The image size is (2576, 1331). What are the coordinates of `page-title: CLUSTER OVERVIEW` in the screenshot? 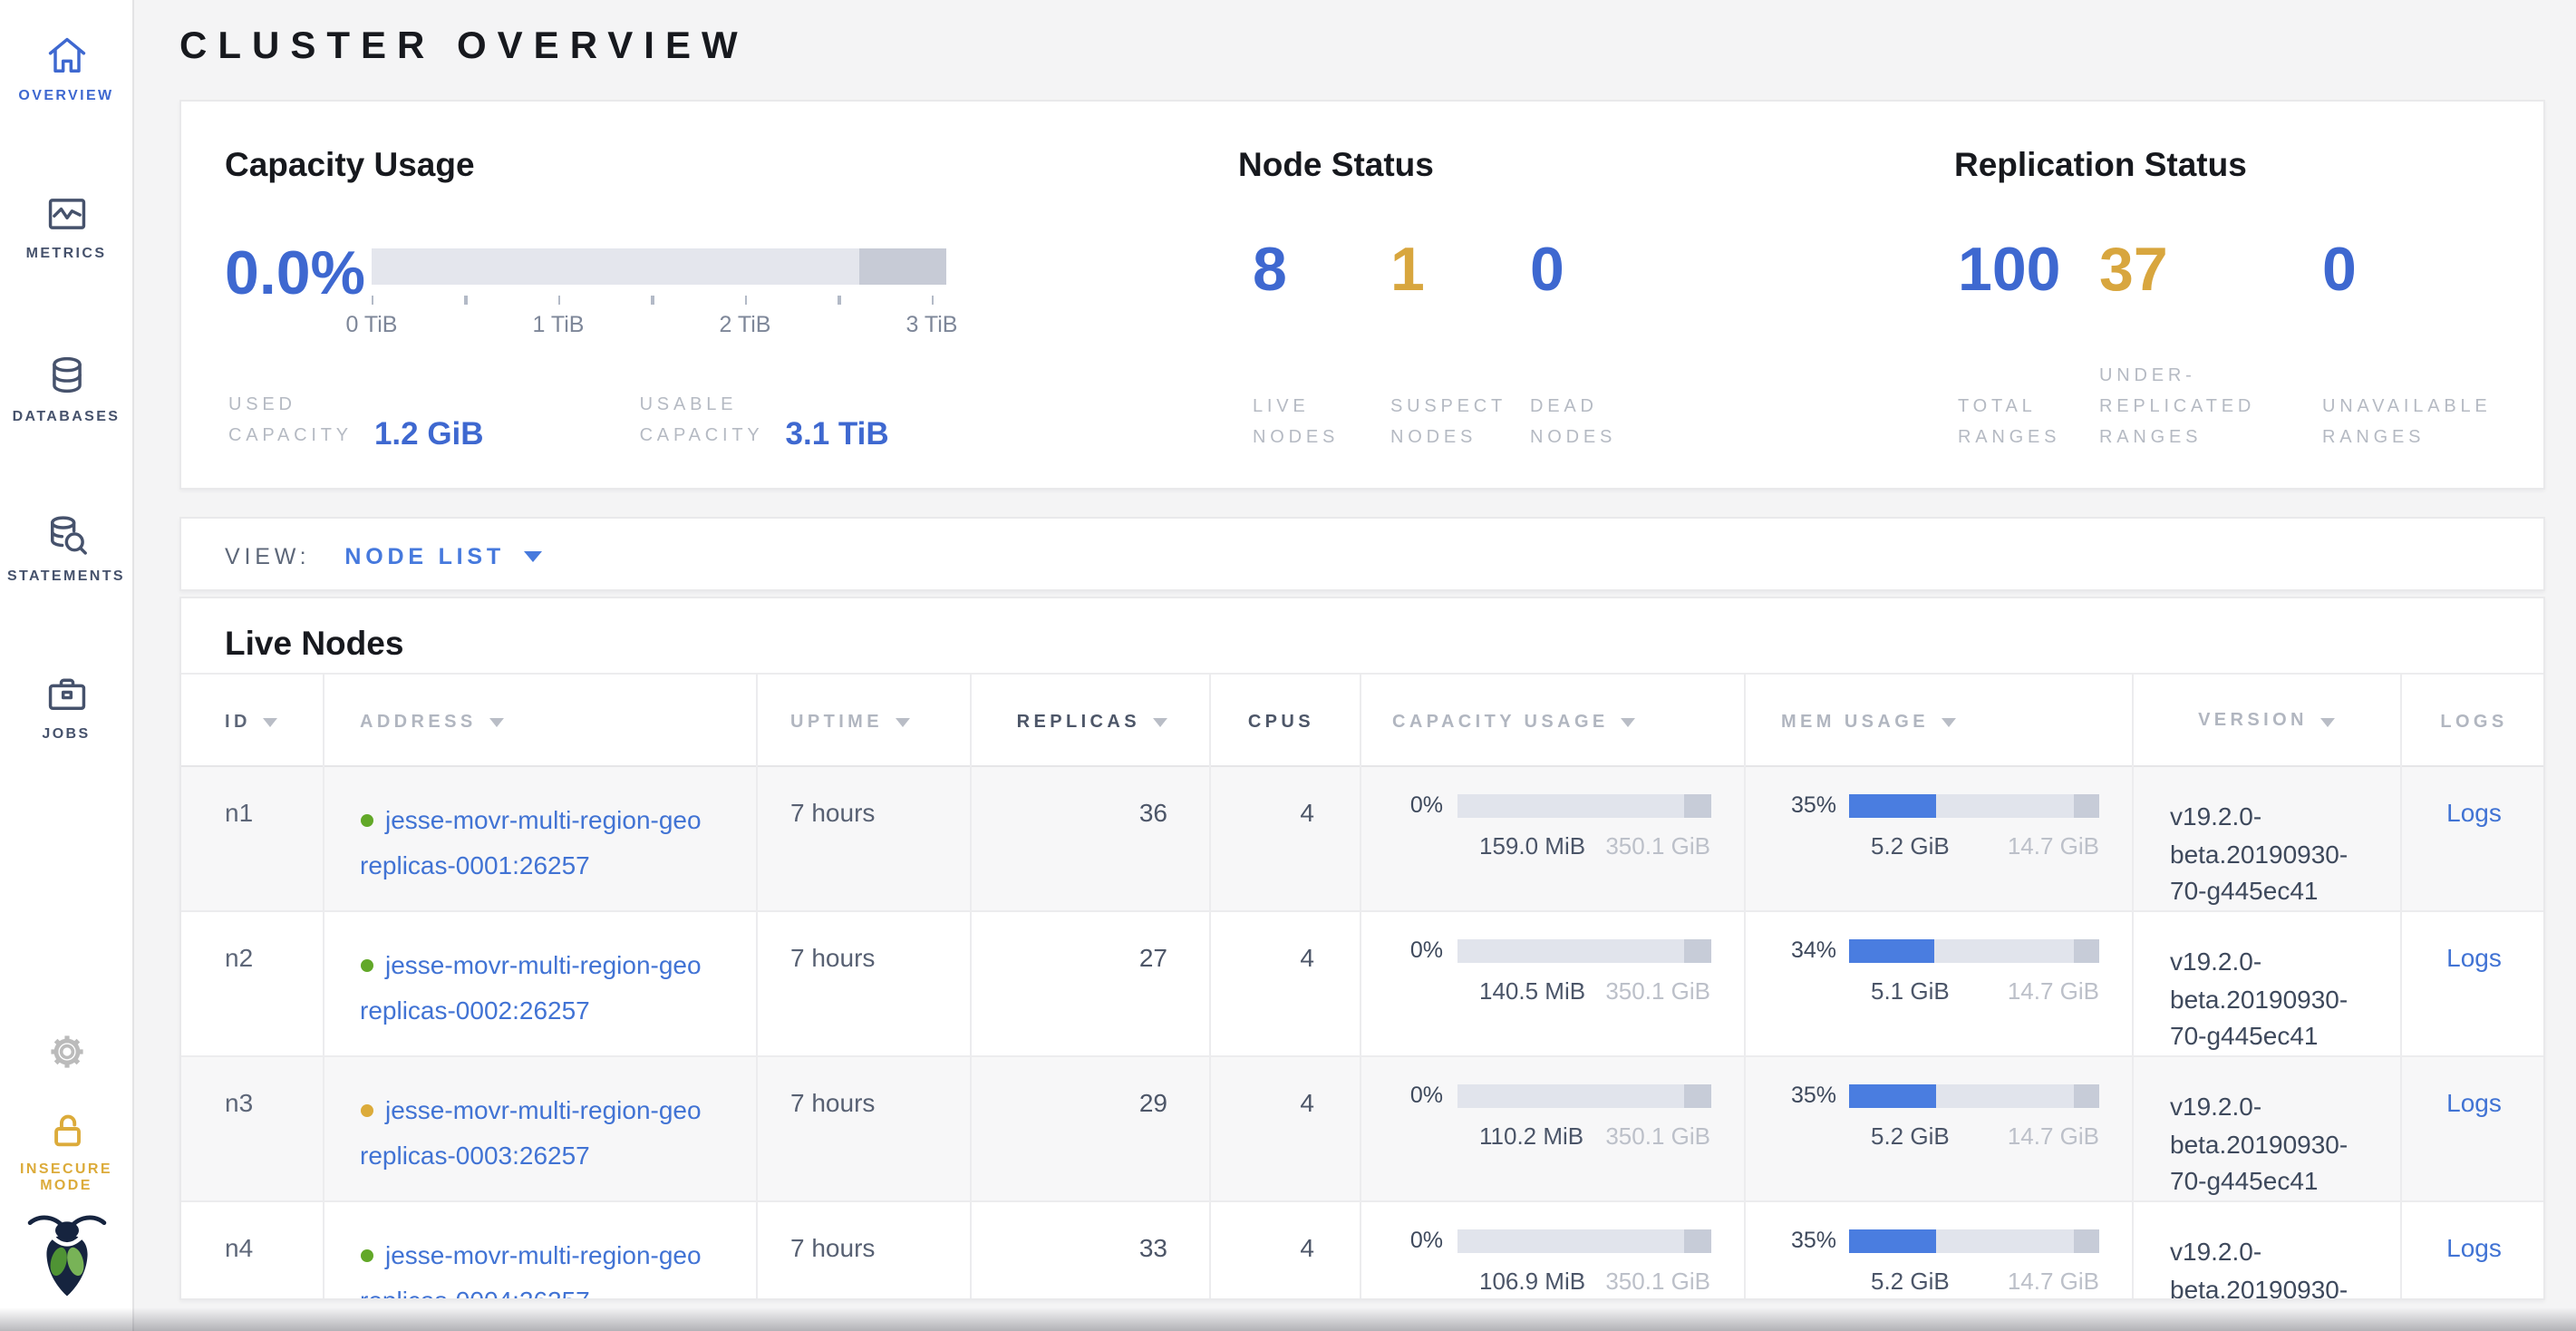 It's located at (464, 46).